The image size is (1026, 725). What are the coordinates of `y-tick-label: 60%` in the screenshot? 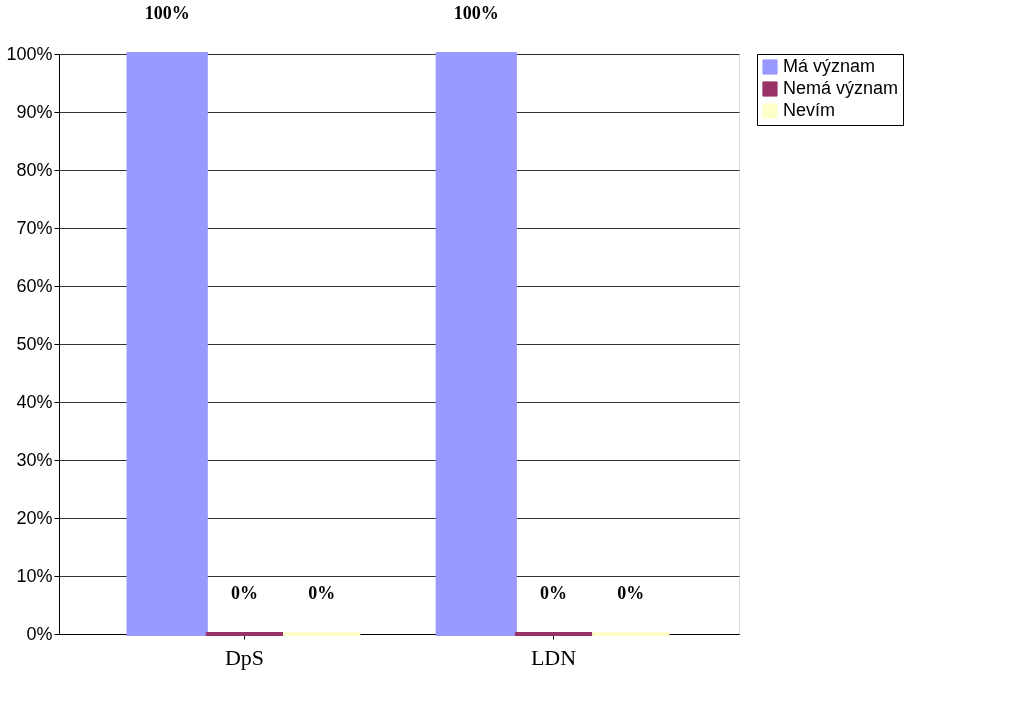 It's located at (34, 285).